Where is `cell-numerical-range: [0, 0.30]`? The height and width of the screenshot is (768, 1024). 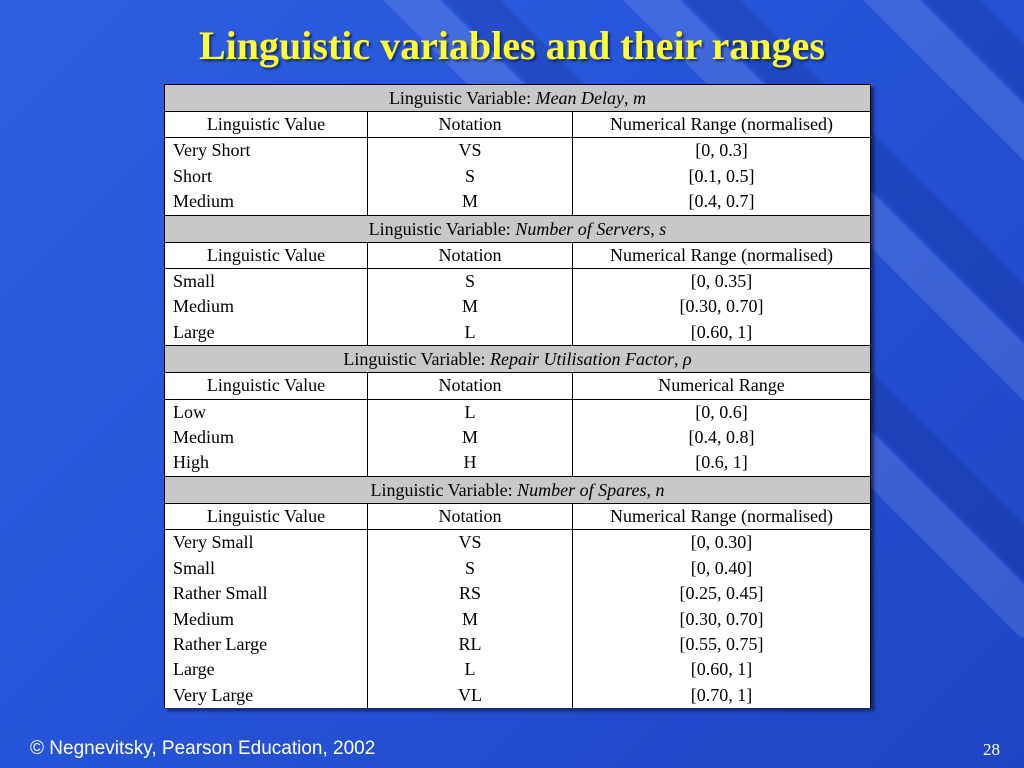
cell-numerical-range: [0, 0.30] is located at coordinates (721, 542).